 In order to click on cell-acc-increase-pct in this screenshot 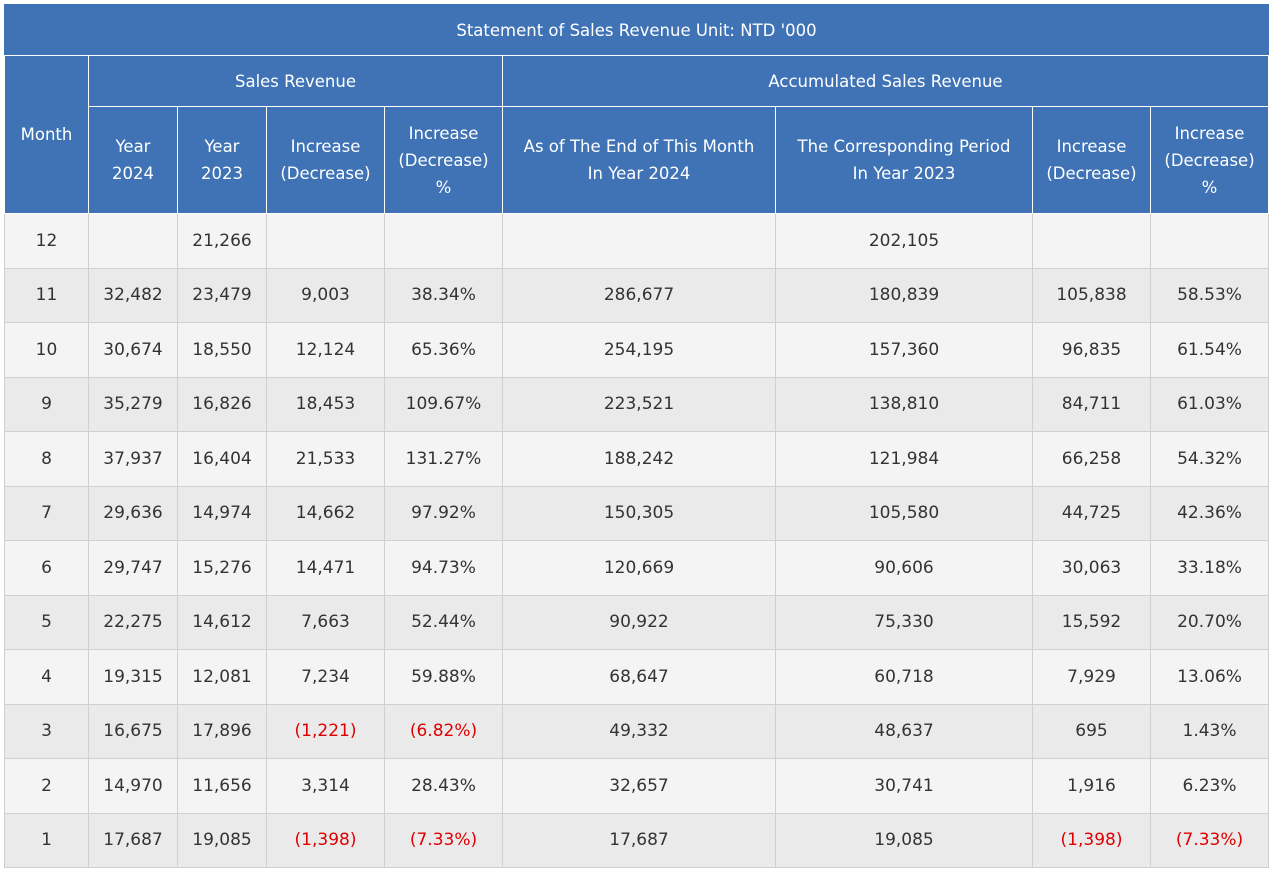, I will do `click(1209, 241)`.